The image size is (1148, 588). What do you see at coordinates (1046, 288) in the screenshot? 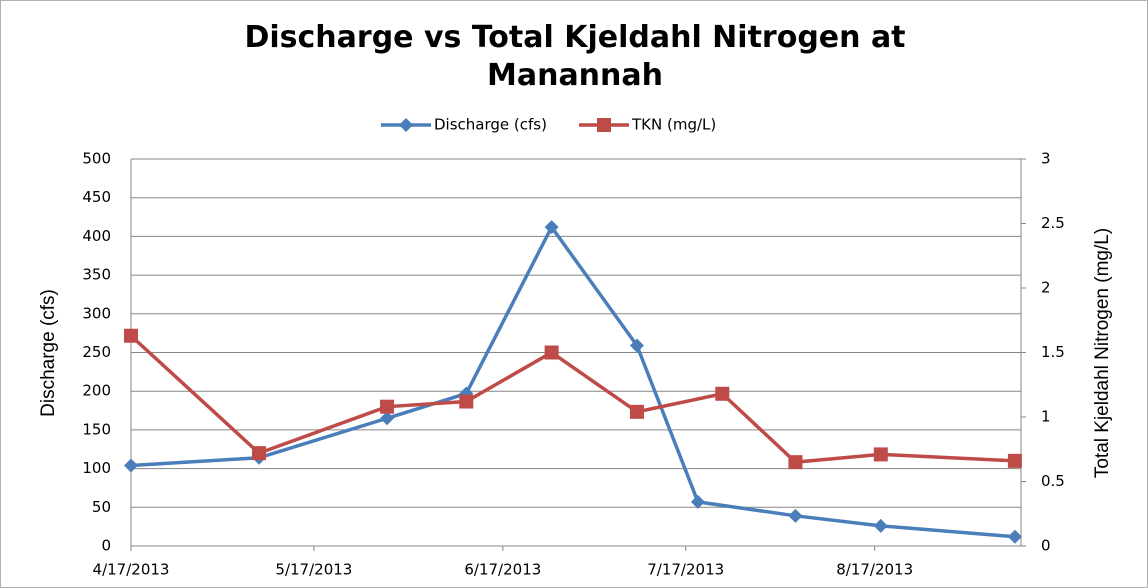
I see `y2-tick-label: 2` at bounding box center [1046, 288].